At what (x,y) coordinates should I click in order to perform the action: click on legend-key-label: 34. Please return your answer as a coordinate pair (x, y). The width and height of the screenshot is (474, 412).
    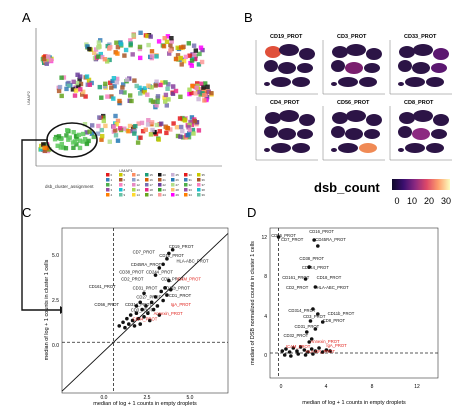
    Looking at the image, I should click on (191, 195).